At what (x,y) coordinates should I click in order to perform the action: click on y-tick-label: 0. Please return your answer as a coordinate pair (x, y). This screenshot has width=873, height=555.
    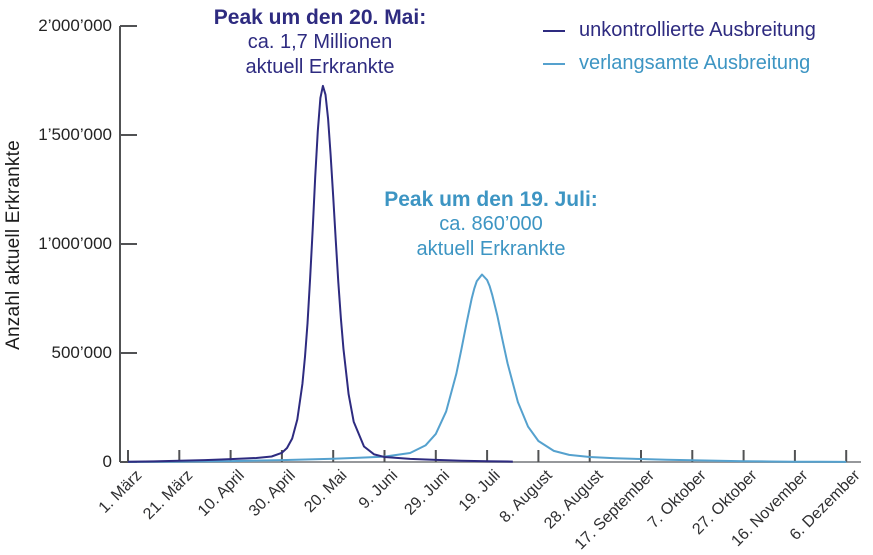
    Looking at the image, I should click on (107, 461).